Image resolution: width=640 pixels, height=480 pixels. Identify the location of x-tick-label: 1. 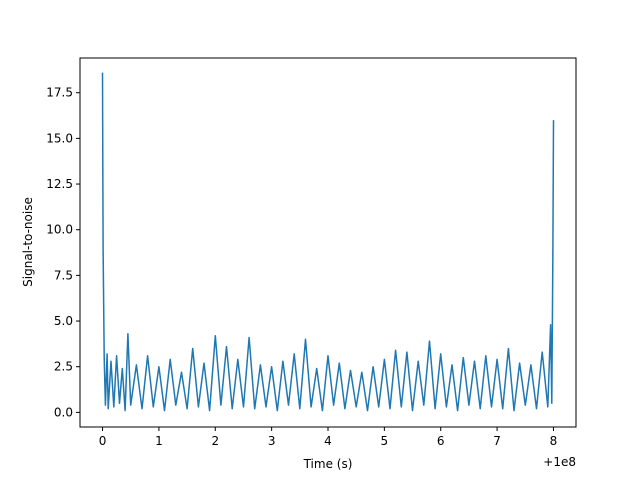
(159, 441).